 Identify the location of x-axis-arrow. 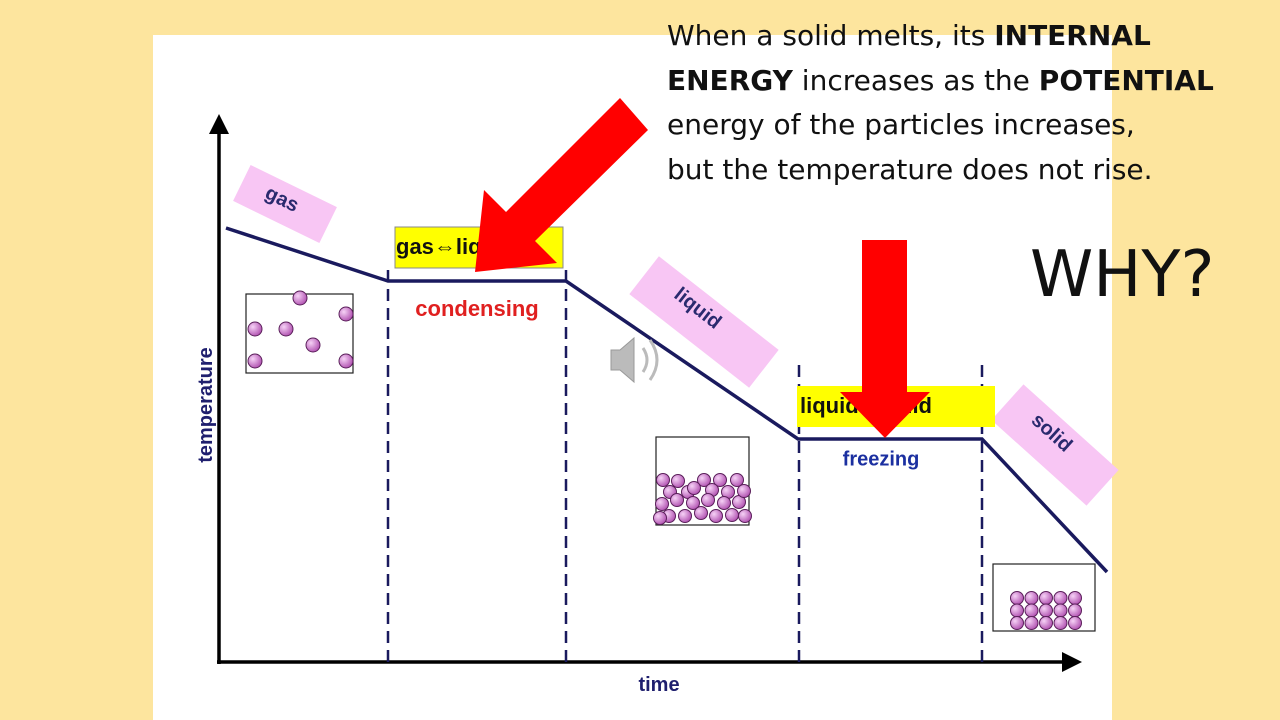
(1072, 662).